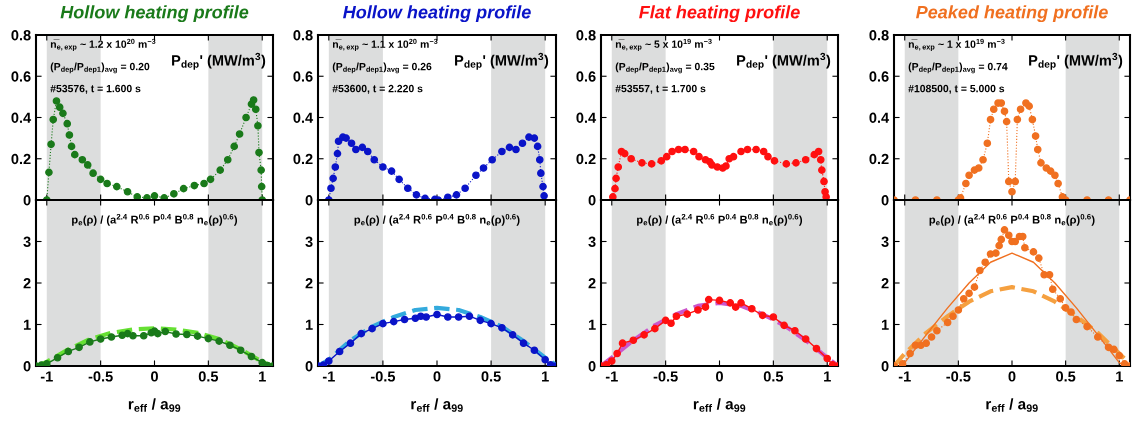 This screenshot has width=1134, height=434. What do you see at coordinates (382, 68) in the screenshot?
I see `annotation: (P$_{dep}$/P$_{dep1}$)$_{avg}$ = 0.26` at bounding box center [382, 68].